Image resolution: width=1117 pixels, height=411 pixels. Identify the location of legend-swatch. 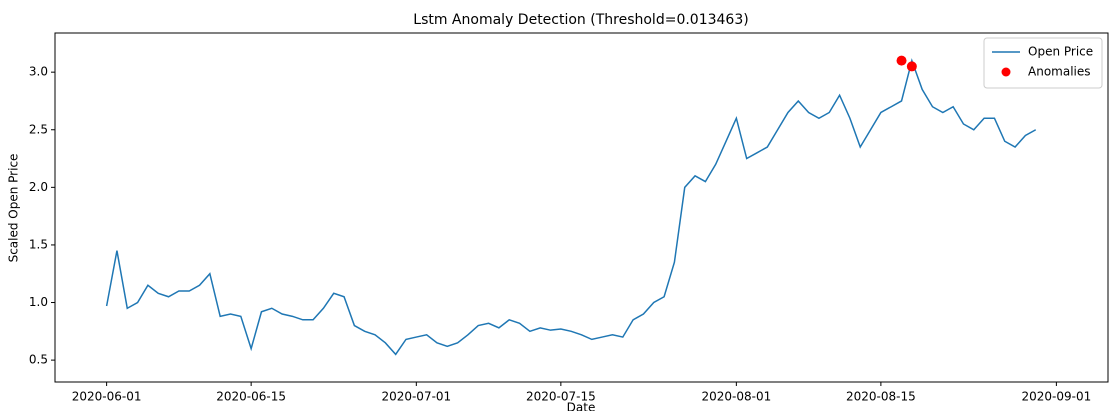
(1006, 72).